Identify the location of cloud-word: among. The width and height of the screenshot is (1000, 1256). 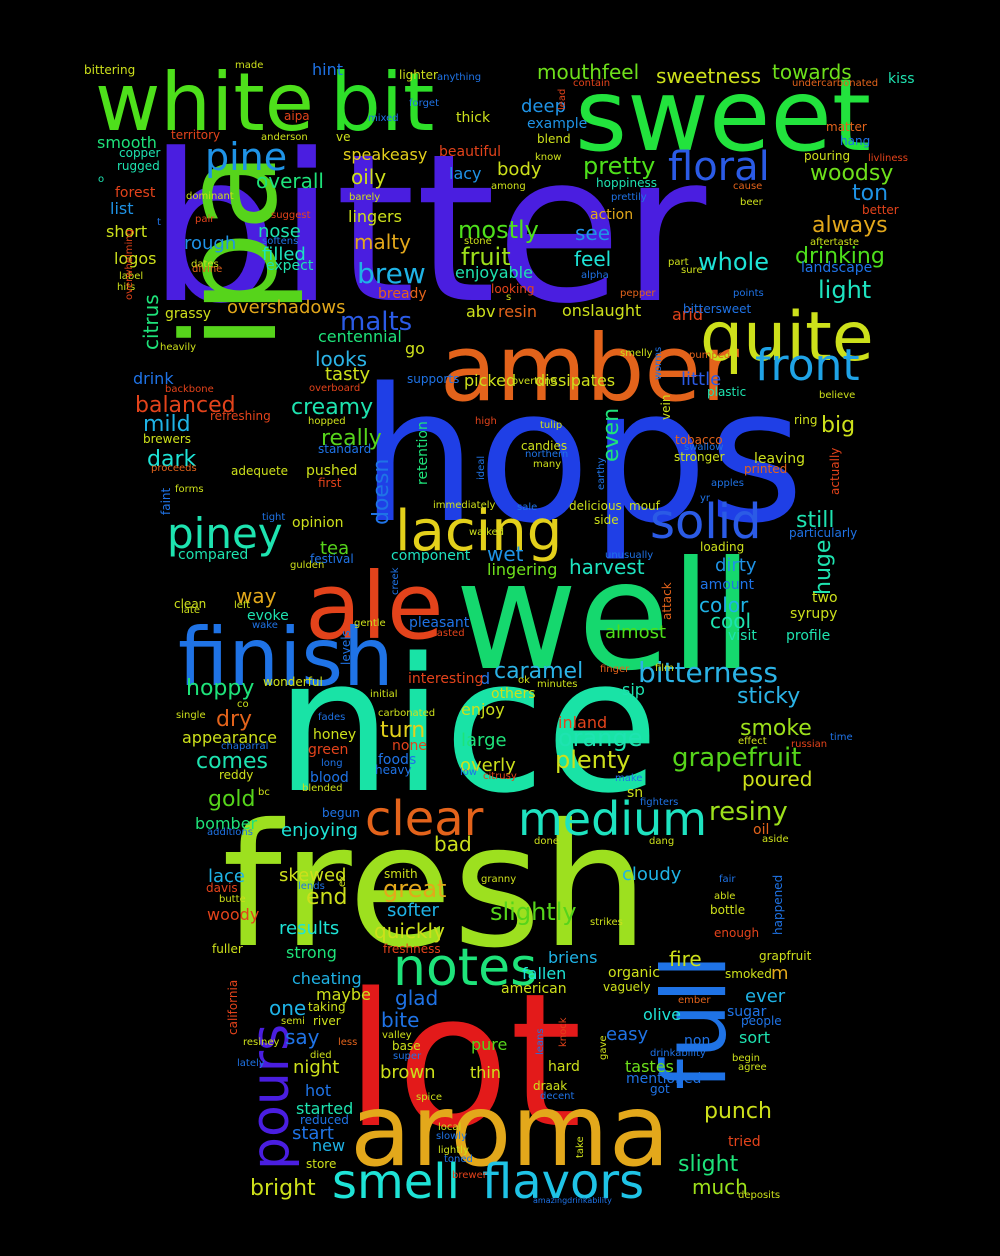
(508, 186).